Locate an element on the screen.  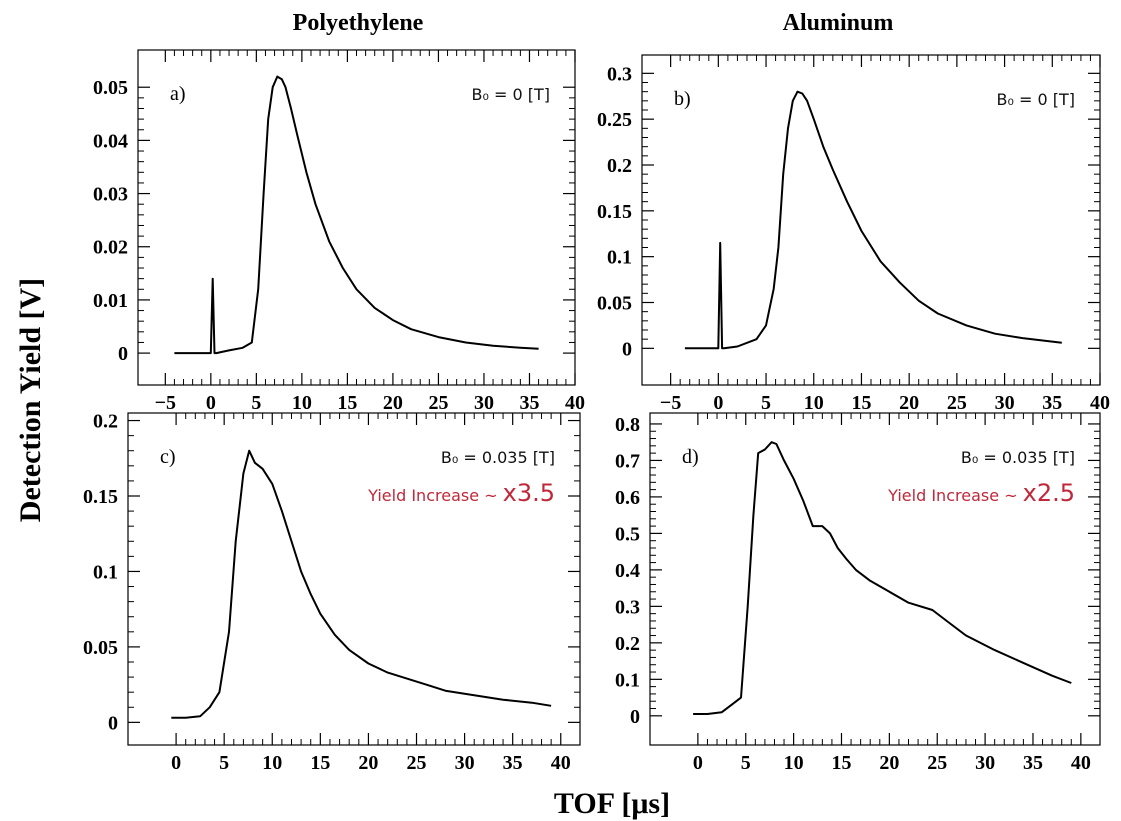
column-title-polyethylene: Polyethylene is located at coordinates (358, 23).